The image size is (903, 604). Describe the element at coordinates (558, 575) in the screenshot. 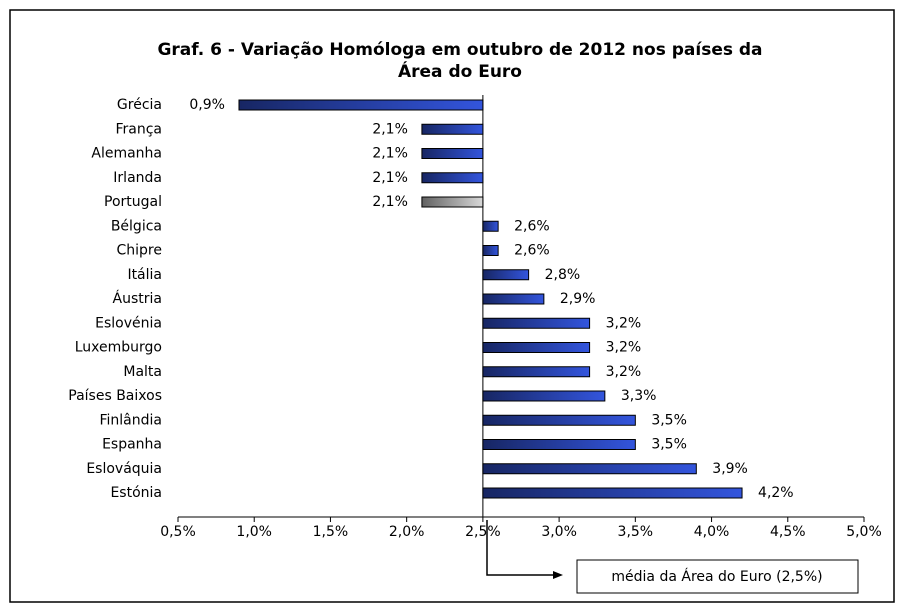

I see `arrow-head` at that location.